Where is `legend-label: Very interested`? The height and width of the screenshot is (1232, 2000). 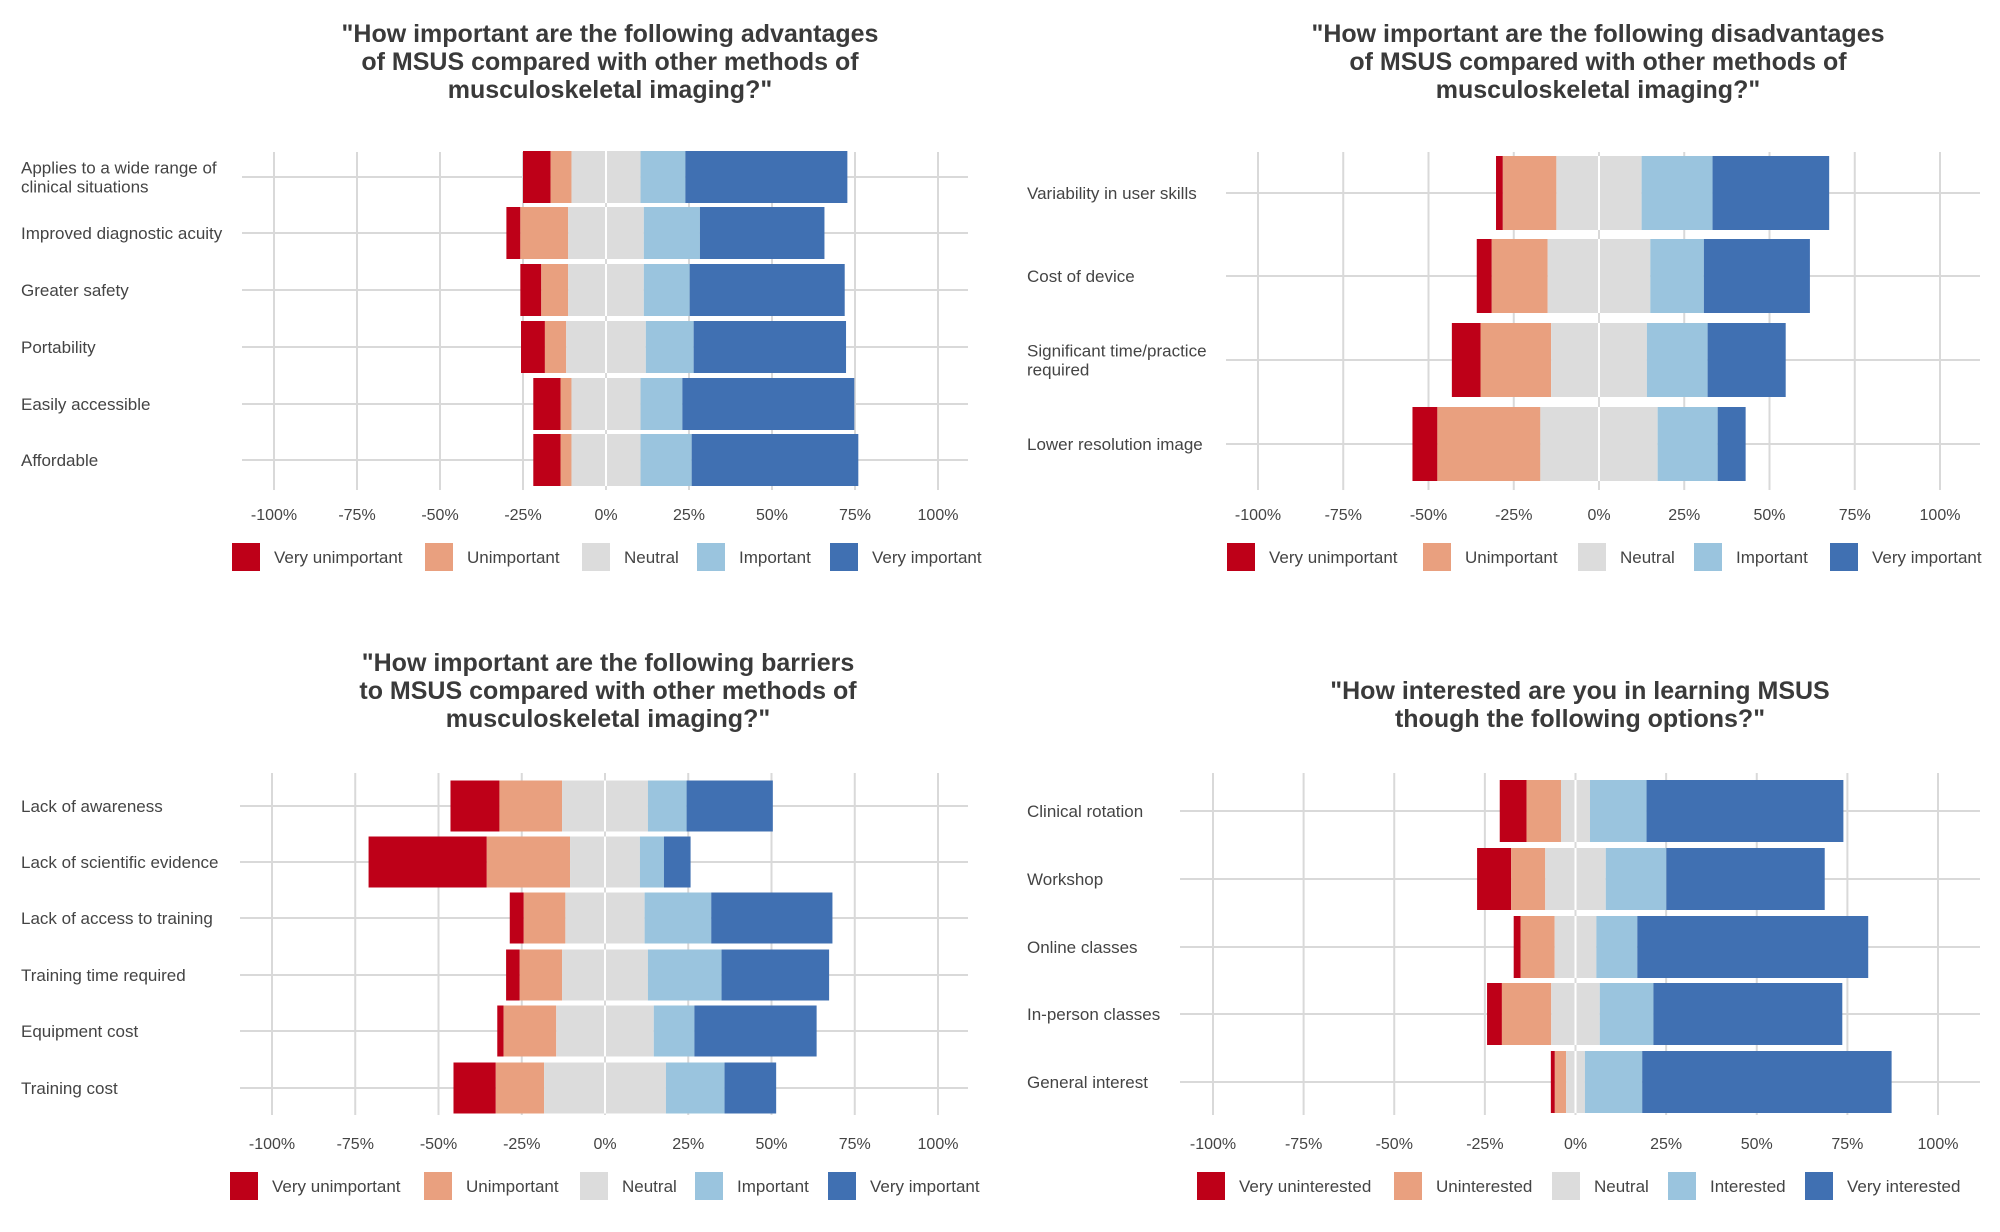 legend-label: Very interested is located at coordinates (1903, 1186).